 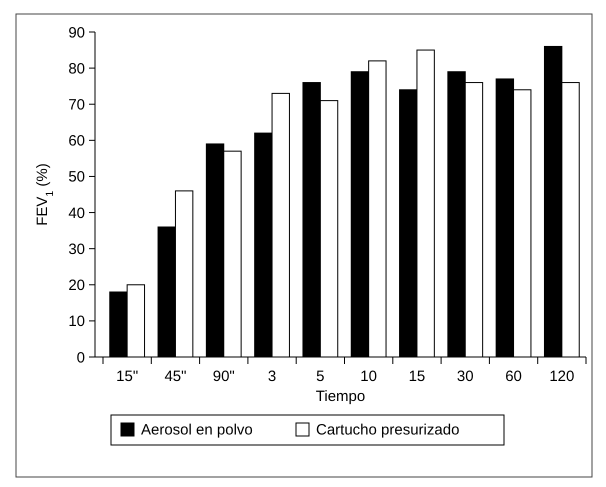 I want to click on y-tick-label: 80, so click(x=76, y=69).